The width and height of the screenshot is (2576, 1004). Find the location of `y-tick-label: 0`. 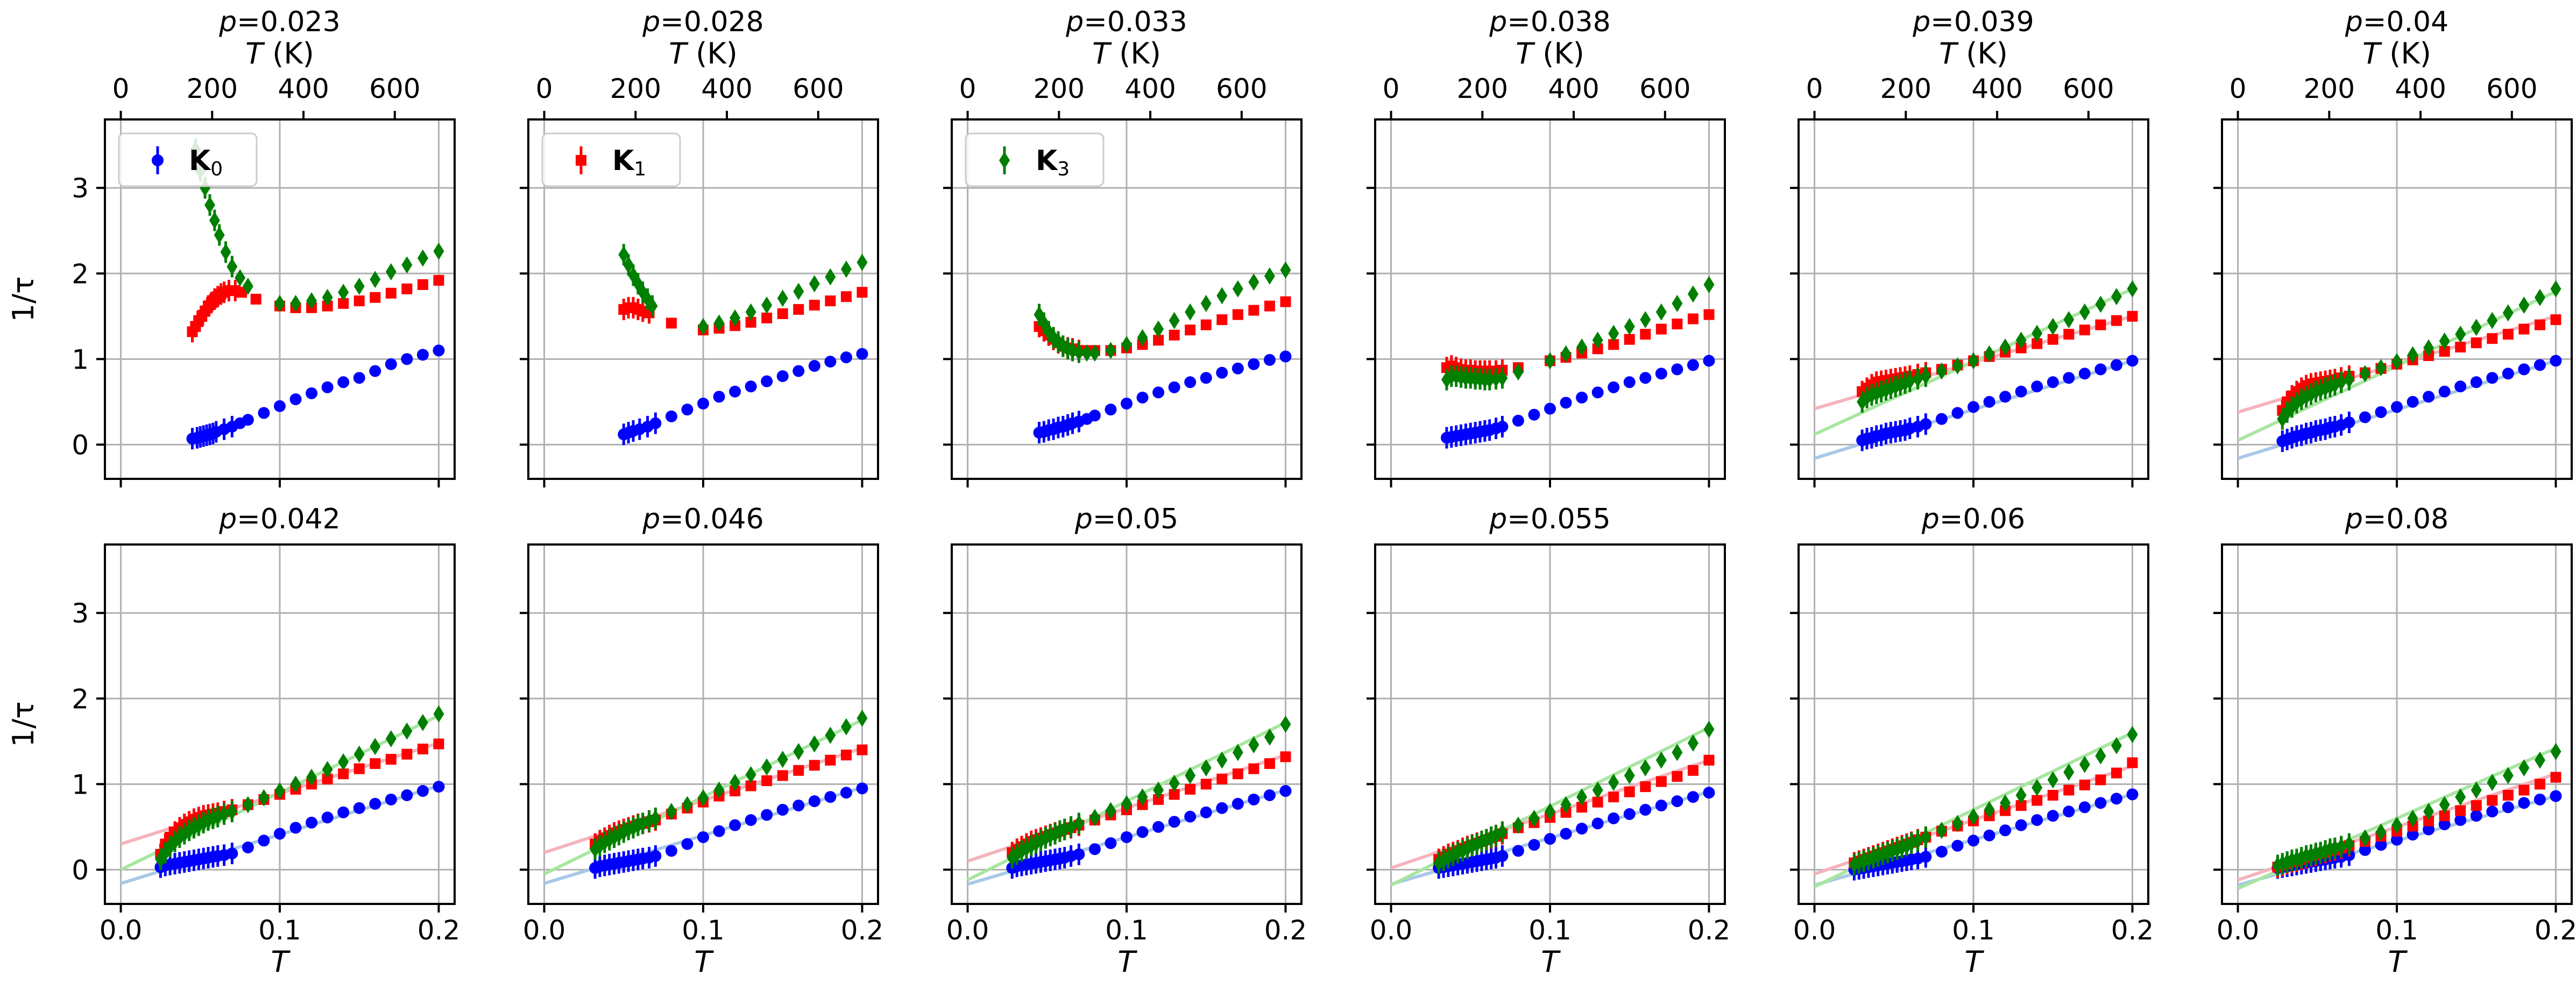

y-tick-label: 0 is located at coordinates (80, 870).